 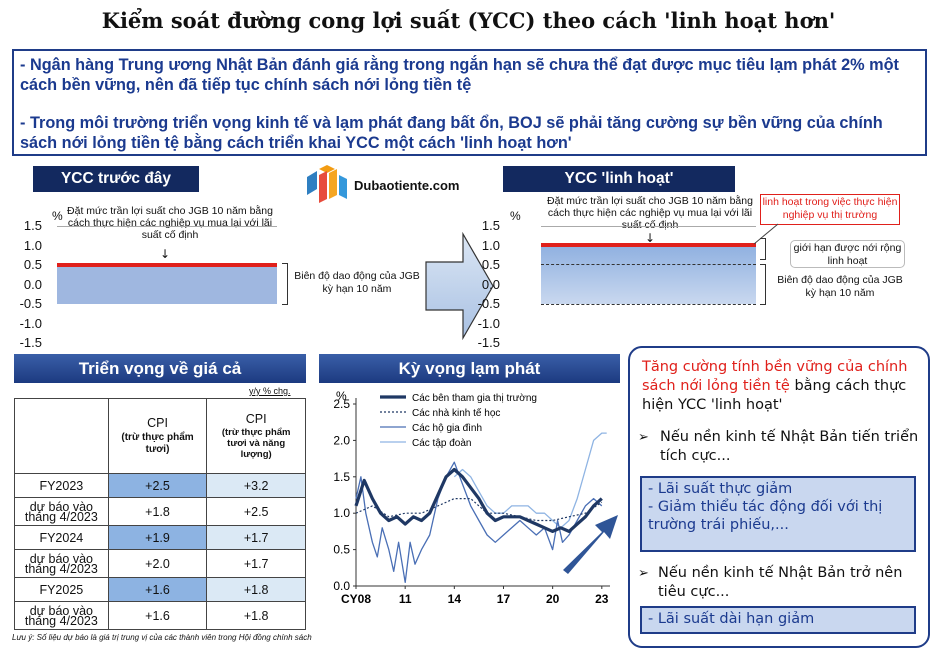 What do you see at coordinates (341, 404) in the screenshot?
I see `y-tick-label: 2.5` at bounding box center [341, 404].